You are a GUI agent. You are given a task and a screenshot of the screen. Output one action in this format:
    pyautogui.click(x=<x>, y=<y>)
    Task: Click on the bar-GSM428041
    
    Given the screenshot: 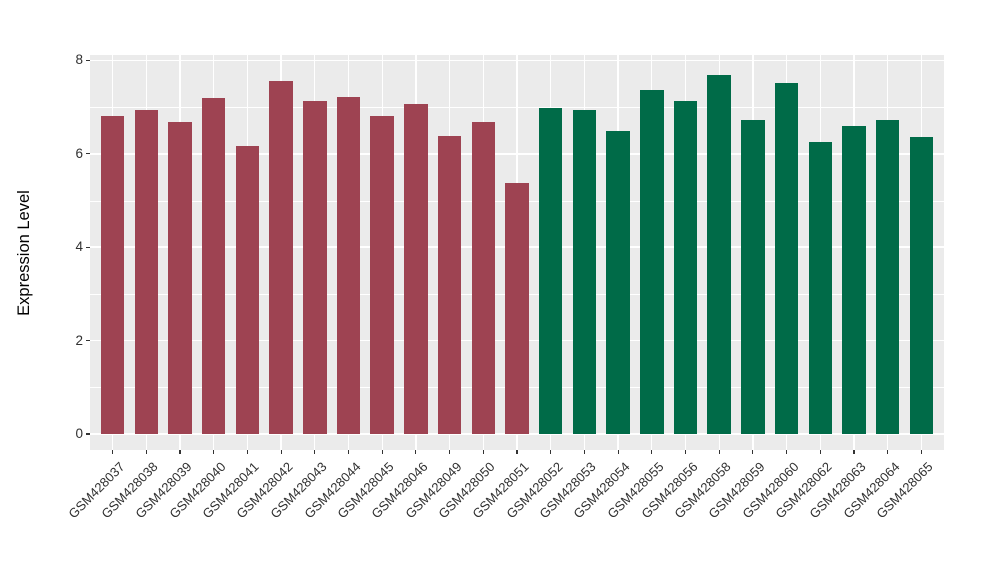 What is the action you would take?
    pyautogui.click(x=247, y=290)
    